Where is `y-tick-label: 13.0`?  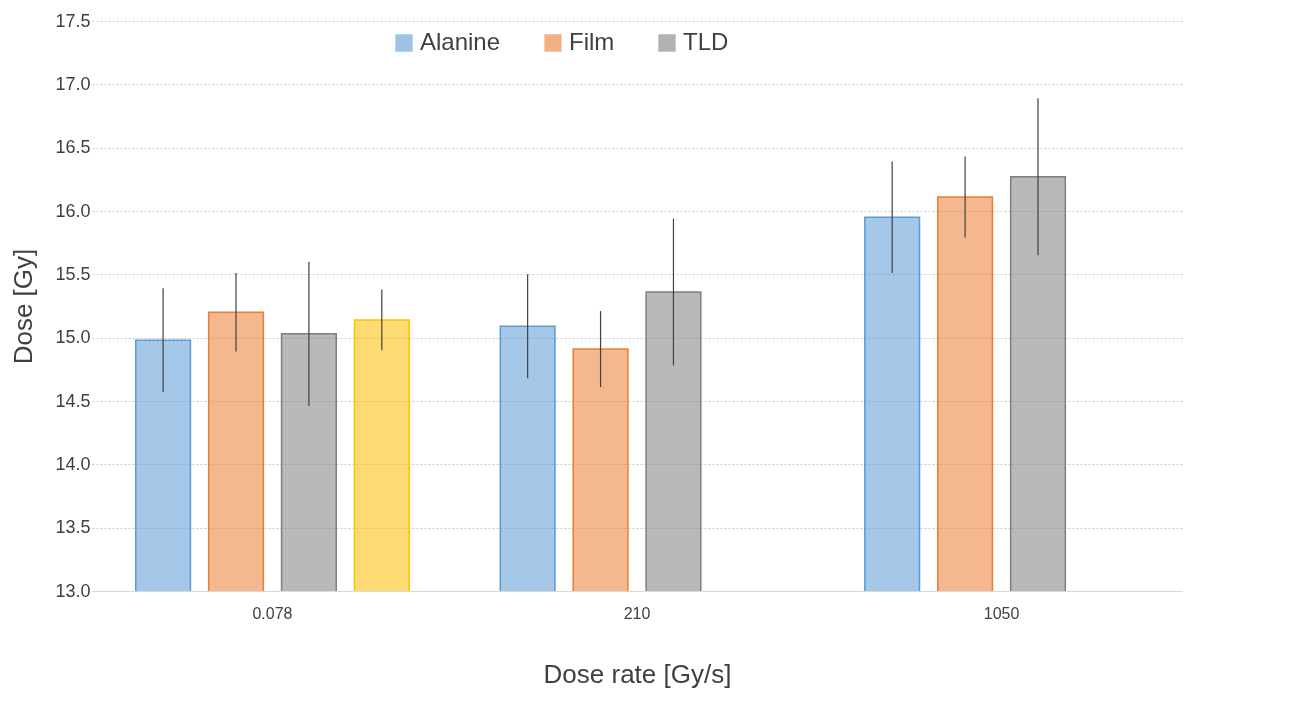 y-tick-label: 13.0 is located at coordinates (73, 590).